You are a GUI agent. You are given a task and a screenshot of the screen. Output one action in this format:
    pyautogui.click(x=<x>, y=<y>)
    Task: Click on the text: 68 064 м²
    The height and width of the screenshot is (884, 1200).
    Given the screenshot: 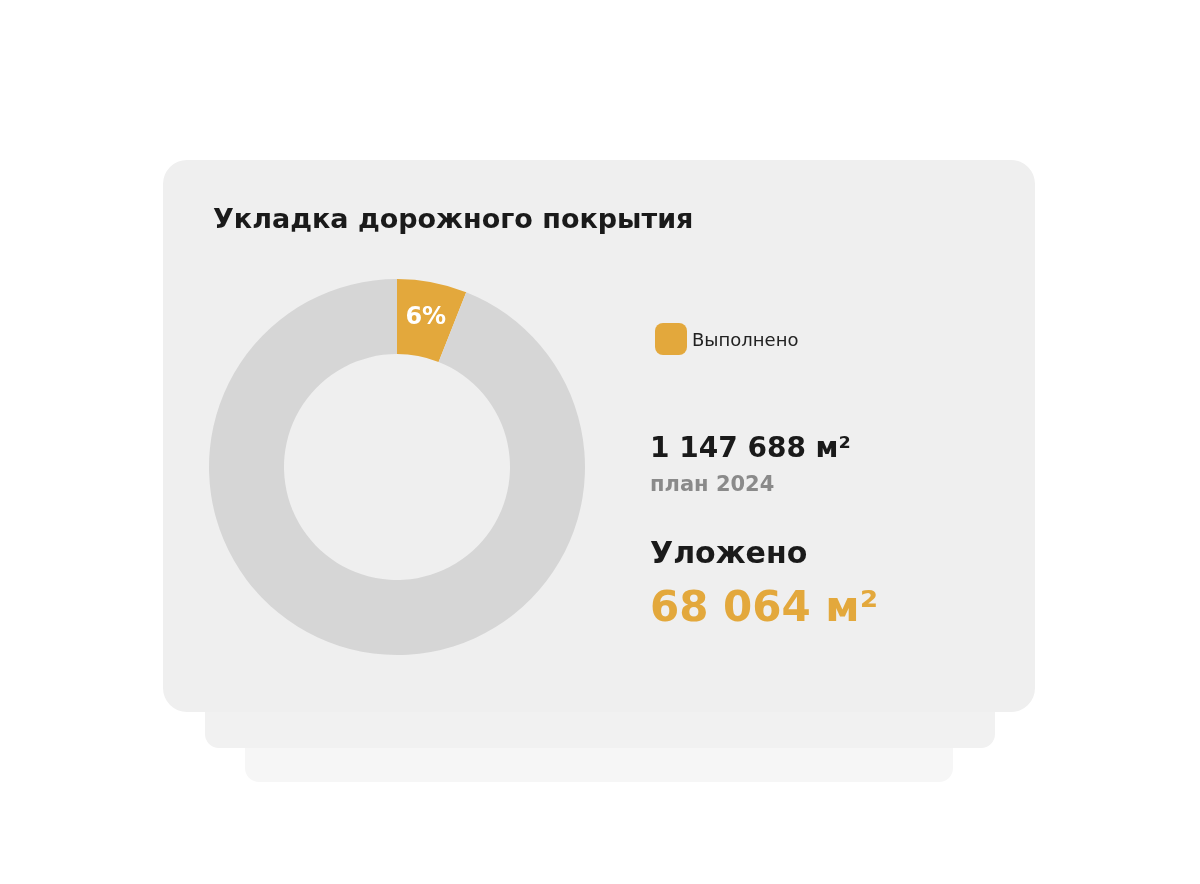 What is the action you would take?
    pyautogui.click(x=764, y=606)
    